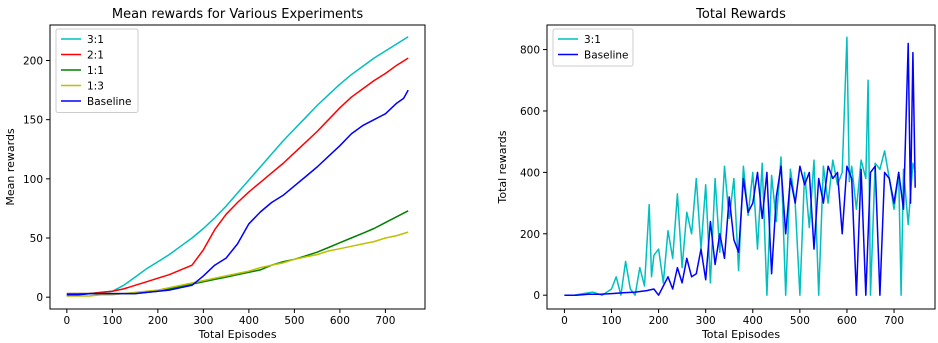 Image resolution: width=938 pixels, height=343 pixels. What do you see at coordinates (95, 87) in the screenshot?
I see `mean-legend-label: 1:3` at bounding box center [95, 87].